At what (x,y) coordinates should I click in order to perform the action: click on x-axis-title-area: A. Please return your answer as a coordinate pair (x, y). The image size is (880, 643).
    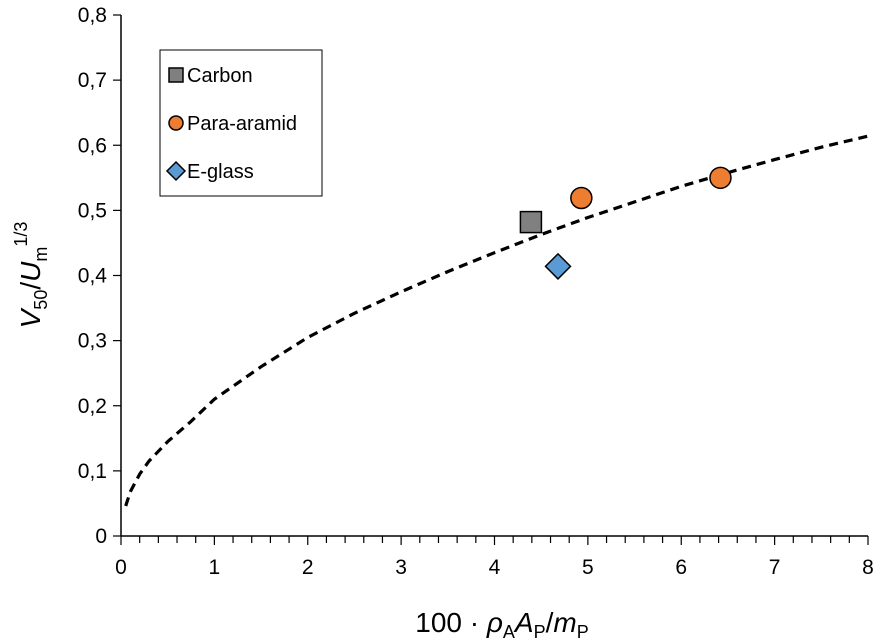
    Looking at the image, I should click on (523, 622).